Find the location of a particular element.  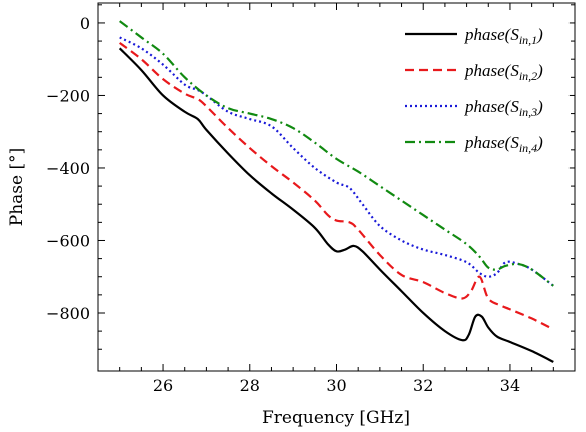

y-tick-label: 0 is located at coordinates (85, 23).